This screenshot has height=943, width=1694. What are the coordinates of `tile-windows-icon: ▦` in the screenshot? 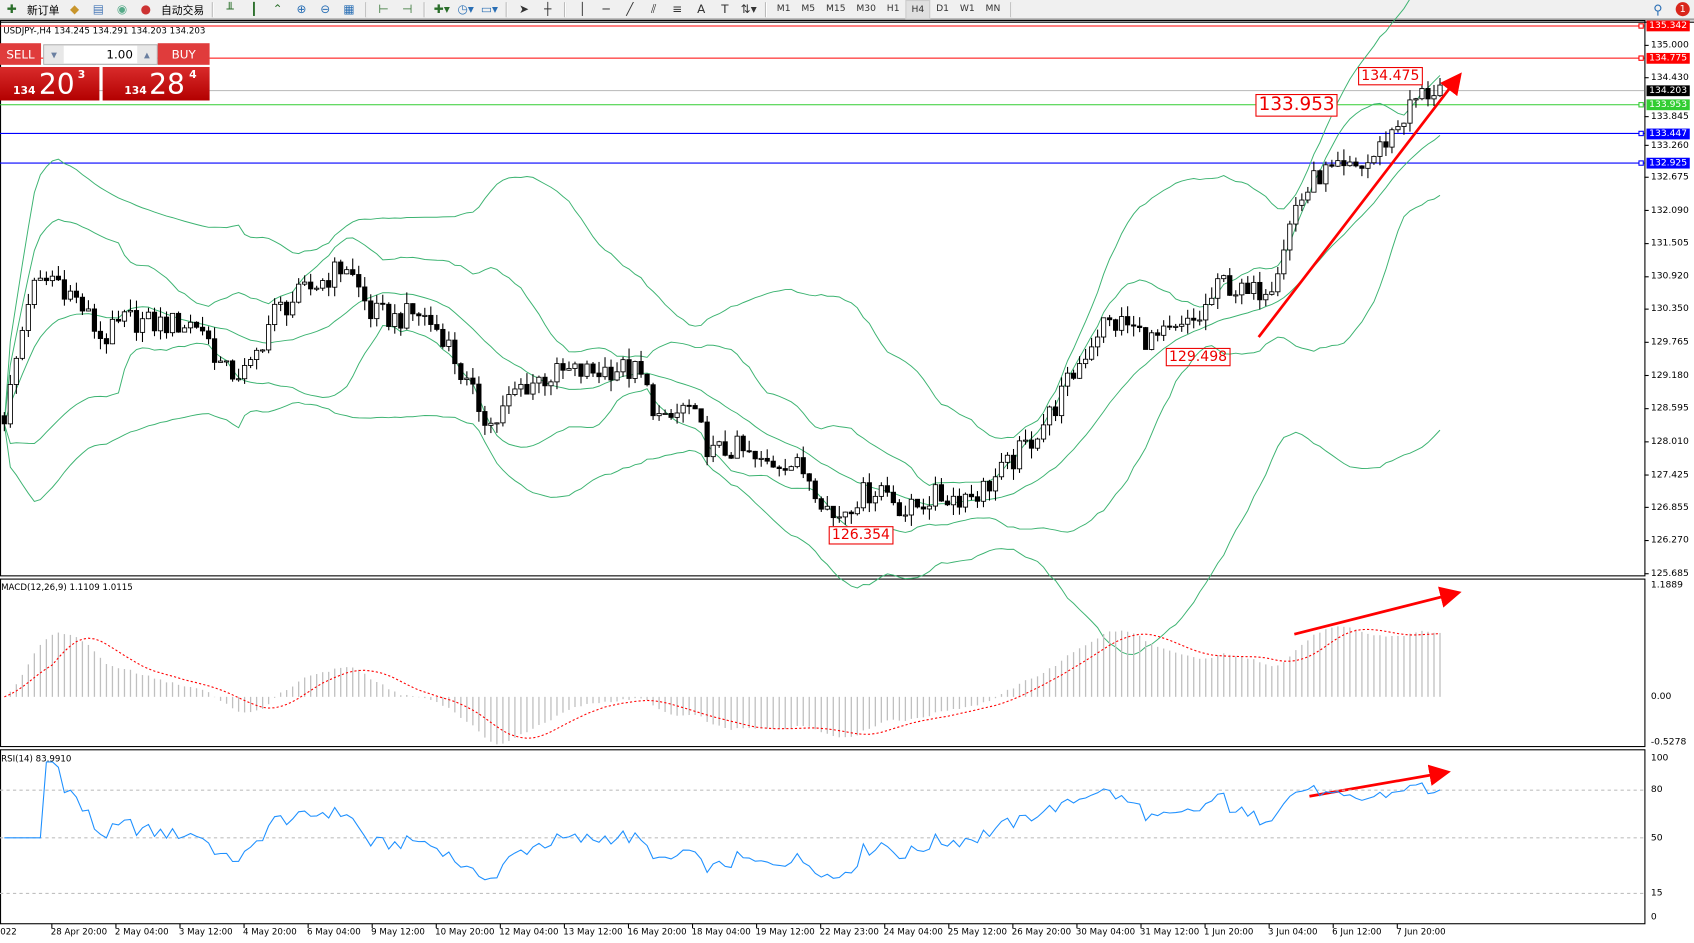 It's located at (349, 9).